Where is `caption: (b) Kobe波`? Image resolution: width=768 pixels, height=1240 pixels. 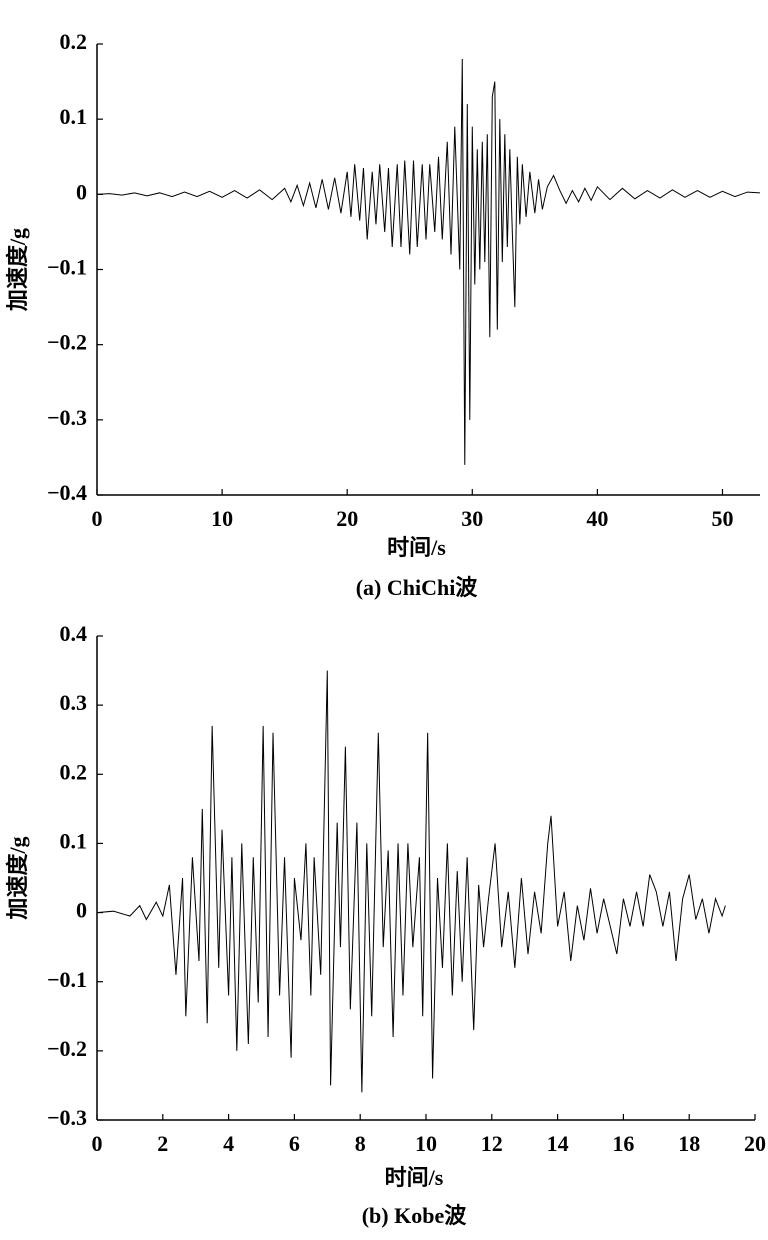
caption: (b) Kobe波 is located at coordinates (415, 1215).